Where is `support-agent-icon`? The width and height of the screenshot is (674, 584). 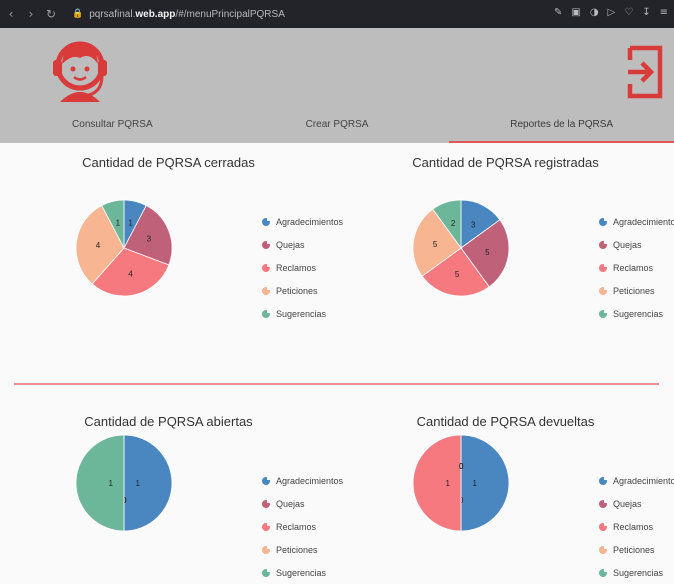
support-agent-icon is located at coordinates (80, 71).